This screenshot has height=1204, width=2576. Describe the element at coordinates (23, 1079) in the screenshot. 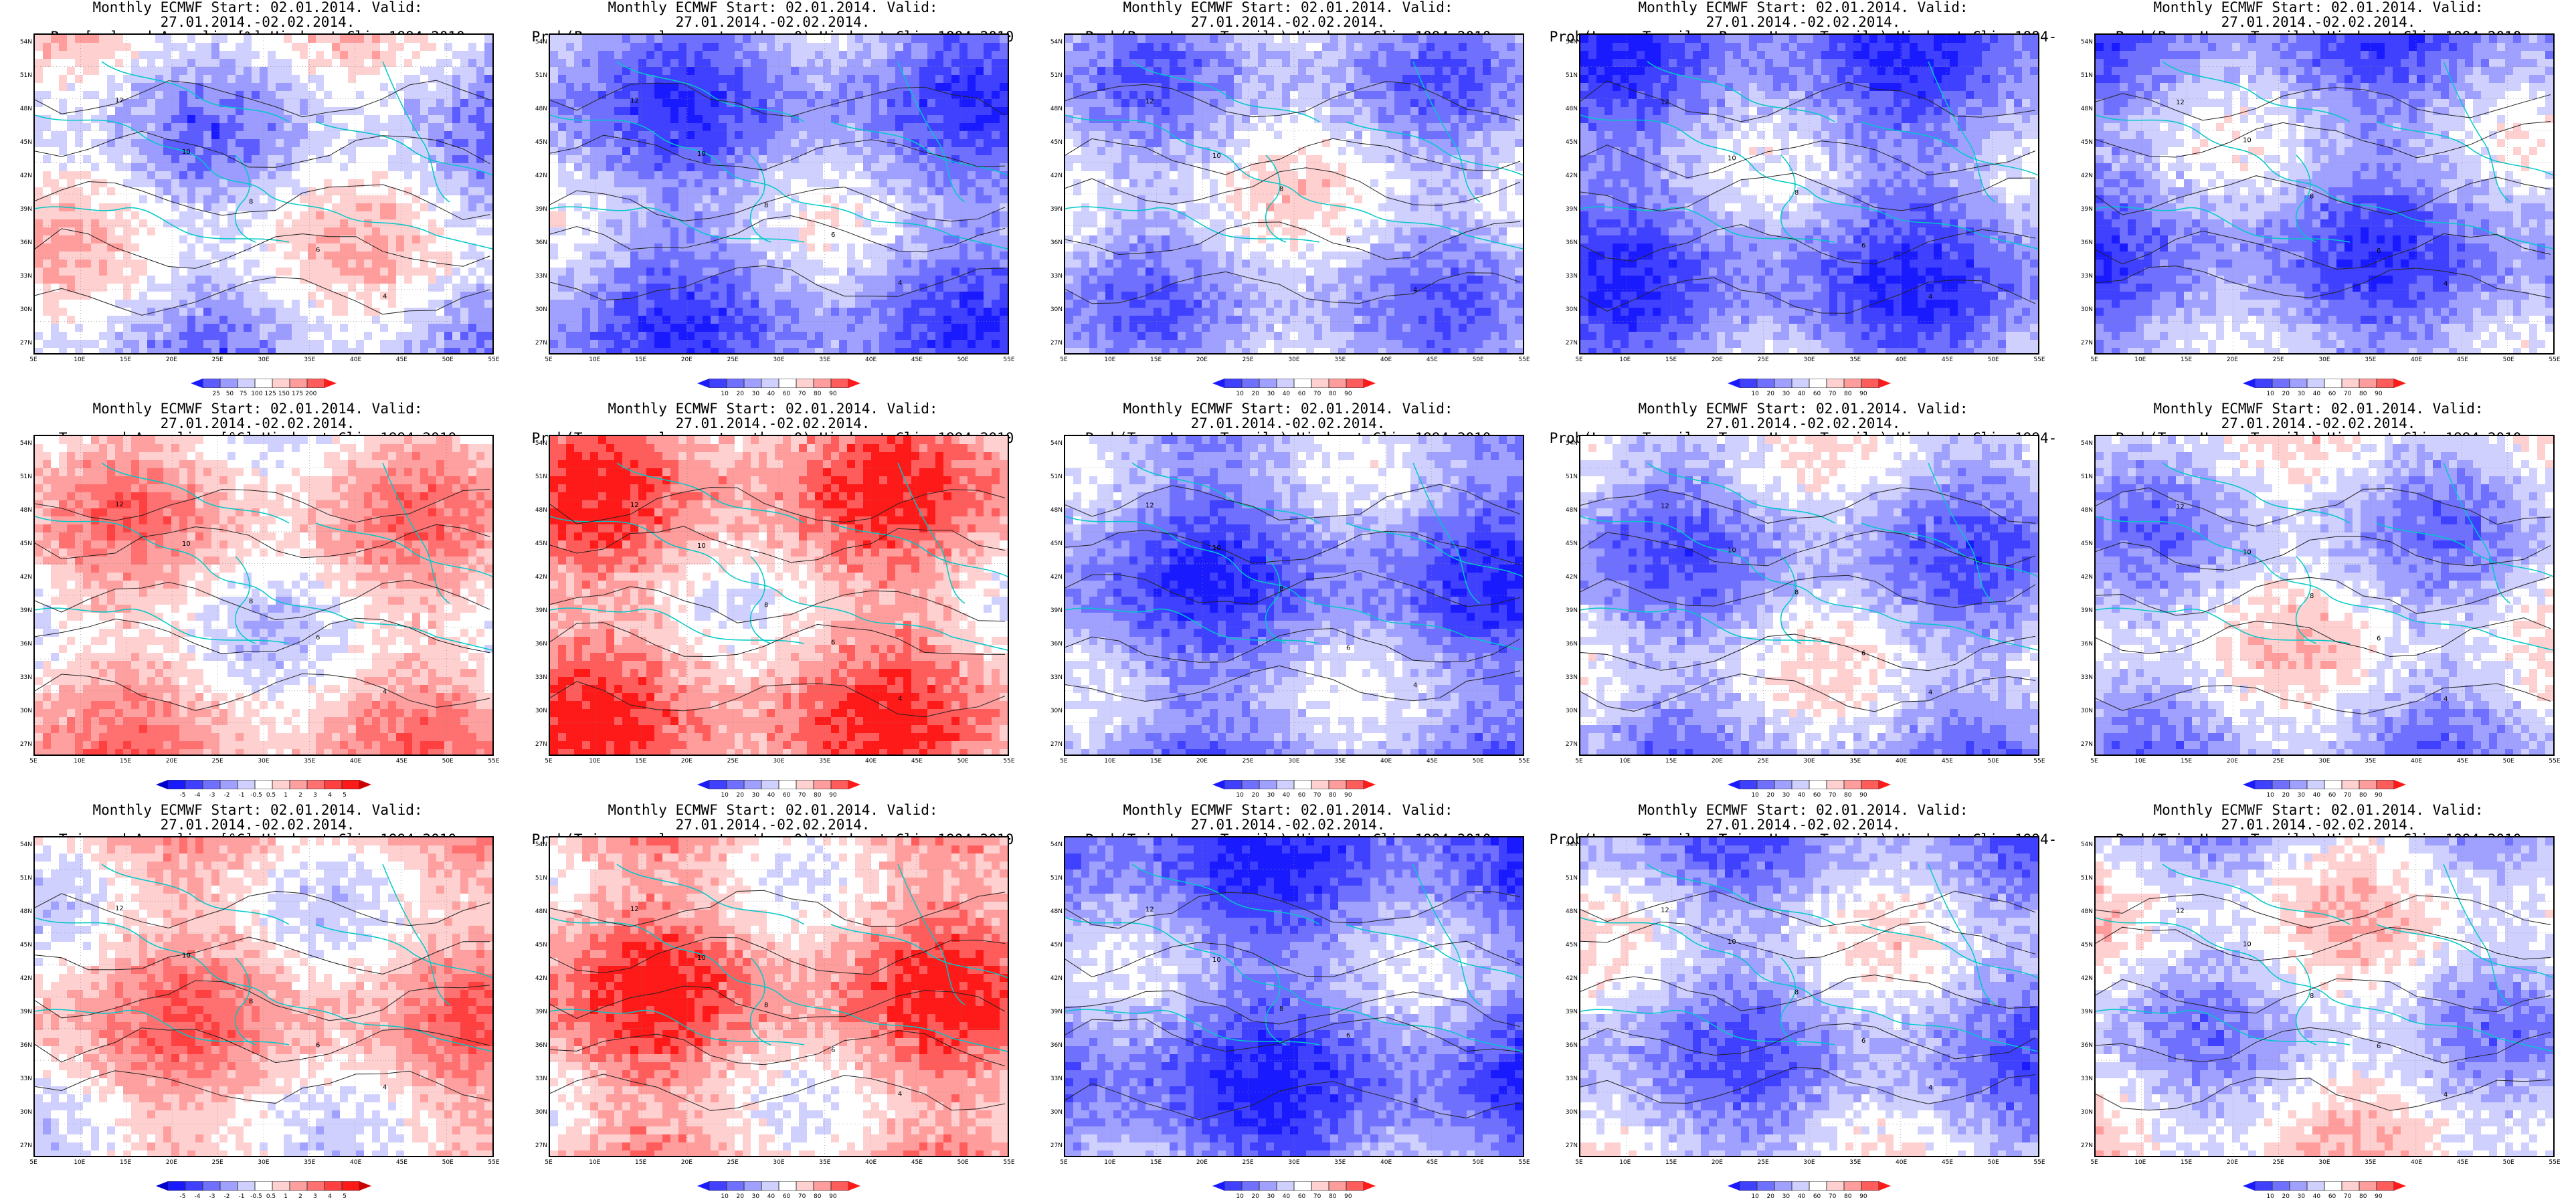

I see `latitude-label: 33N` at that location.